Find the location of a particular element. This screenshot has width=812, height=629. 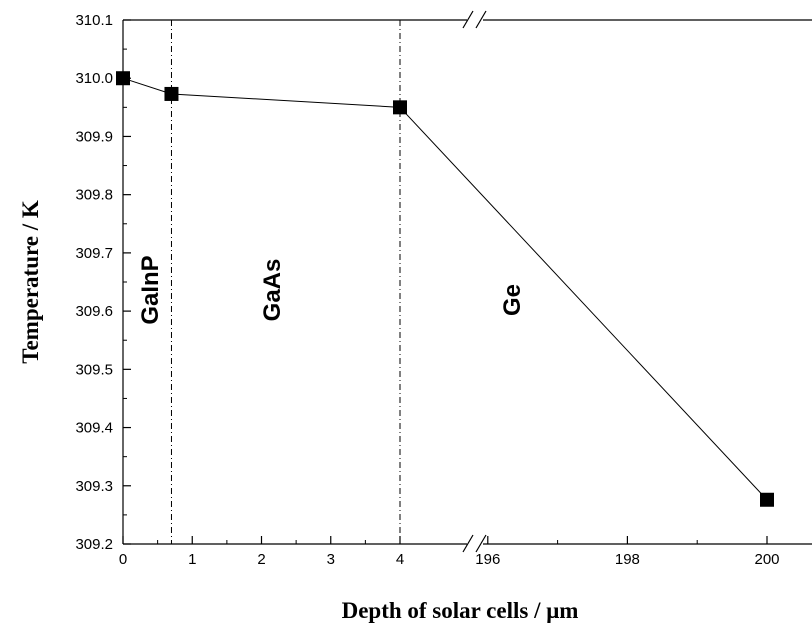

x-tick-label: 196 is located at coordinates (487, 559).